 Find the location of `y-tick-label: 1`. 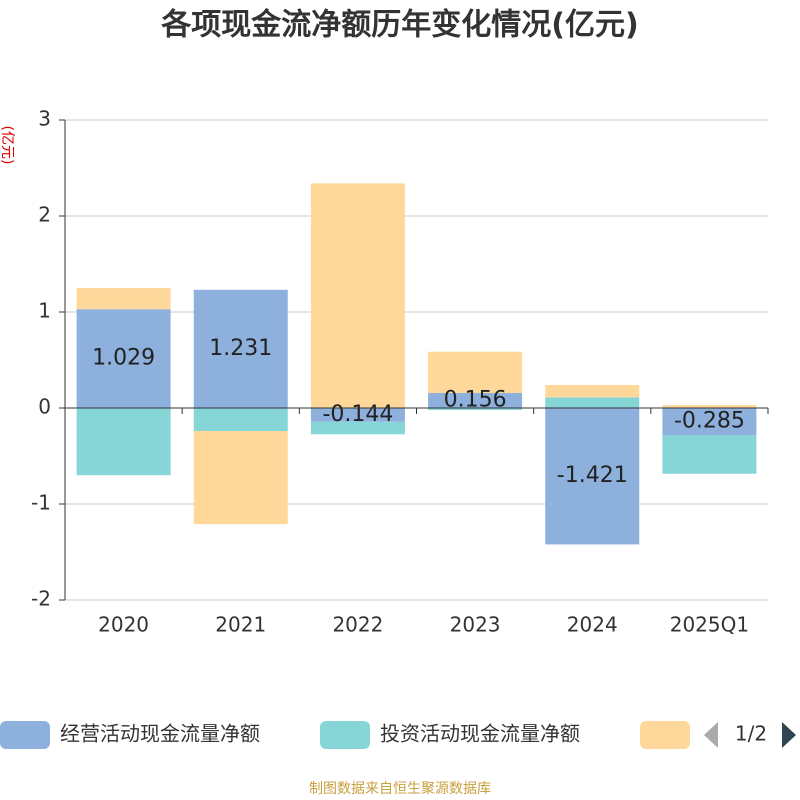

y-tick-label: 1 is located at coordinates (44, 311).